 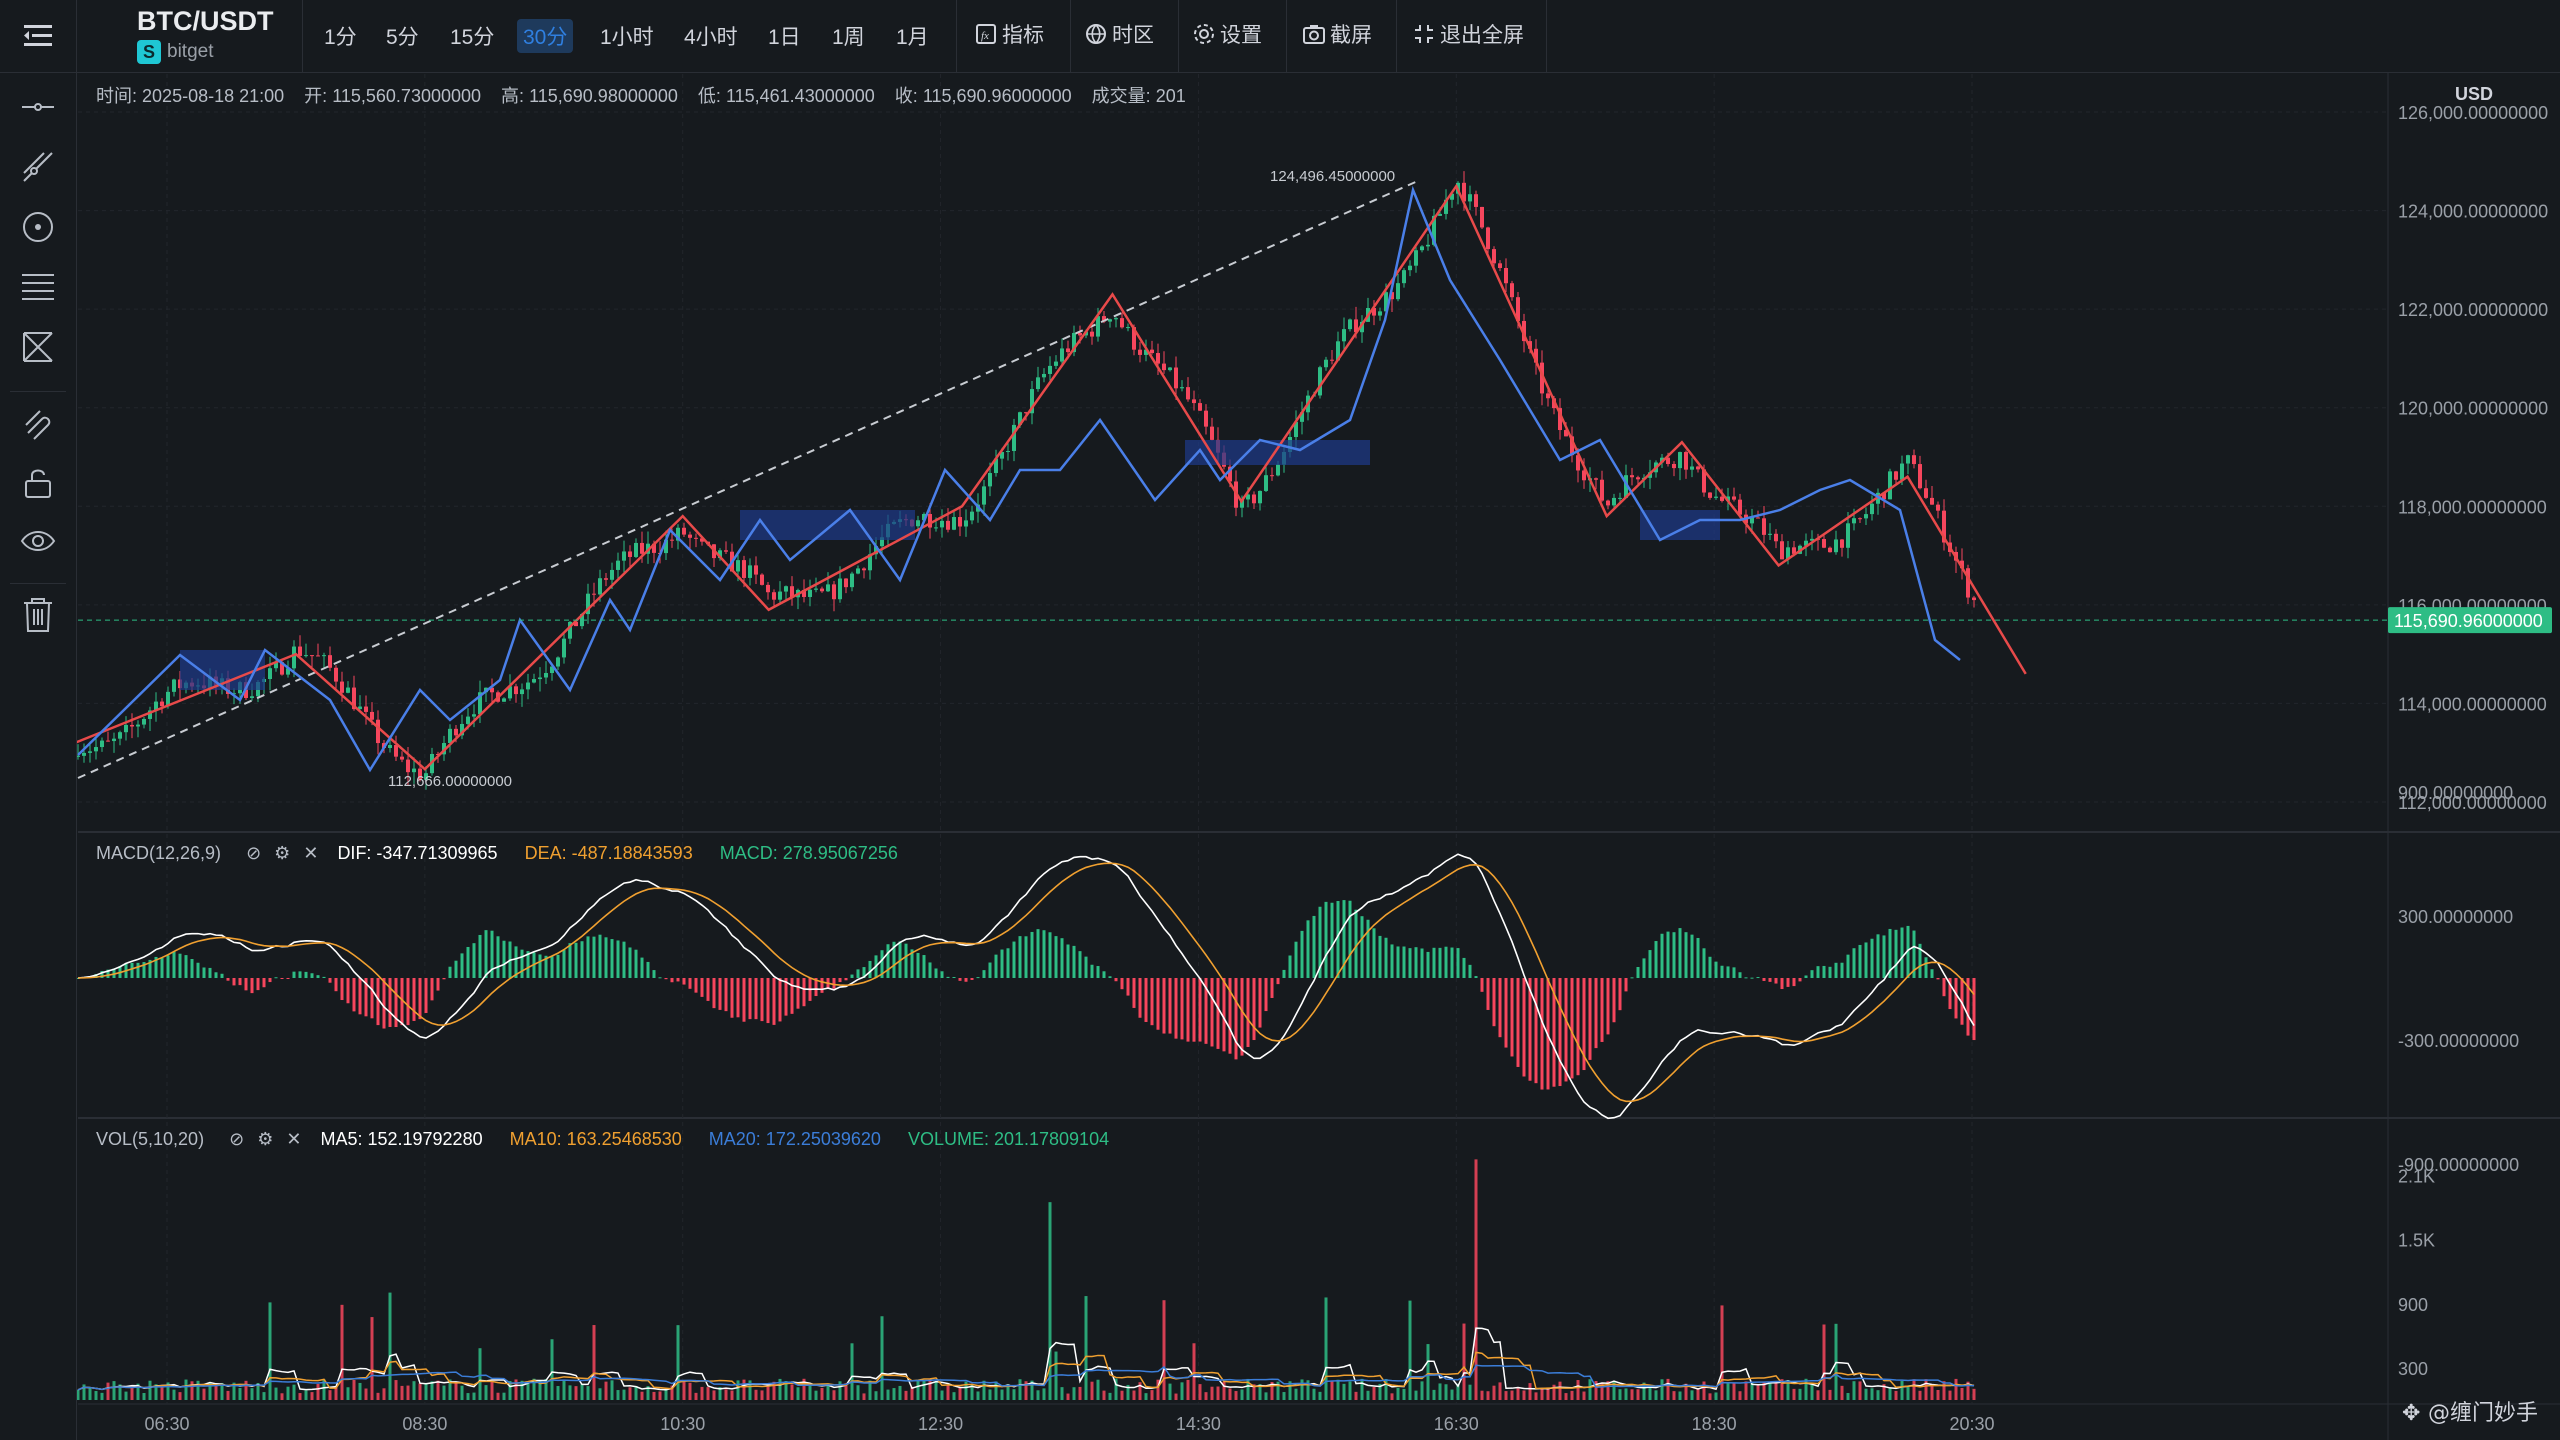 I want to click on interval-5m: 5分, so click(x=402, y=37).